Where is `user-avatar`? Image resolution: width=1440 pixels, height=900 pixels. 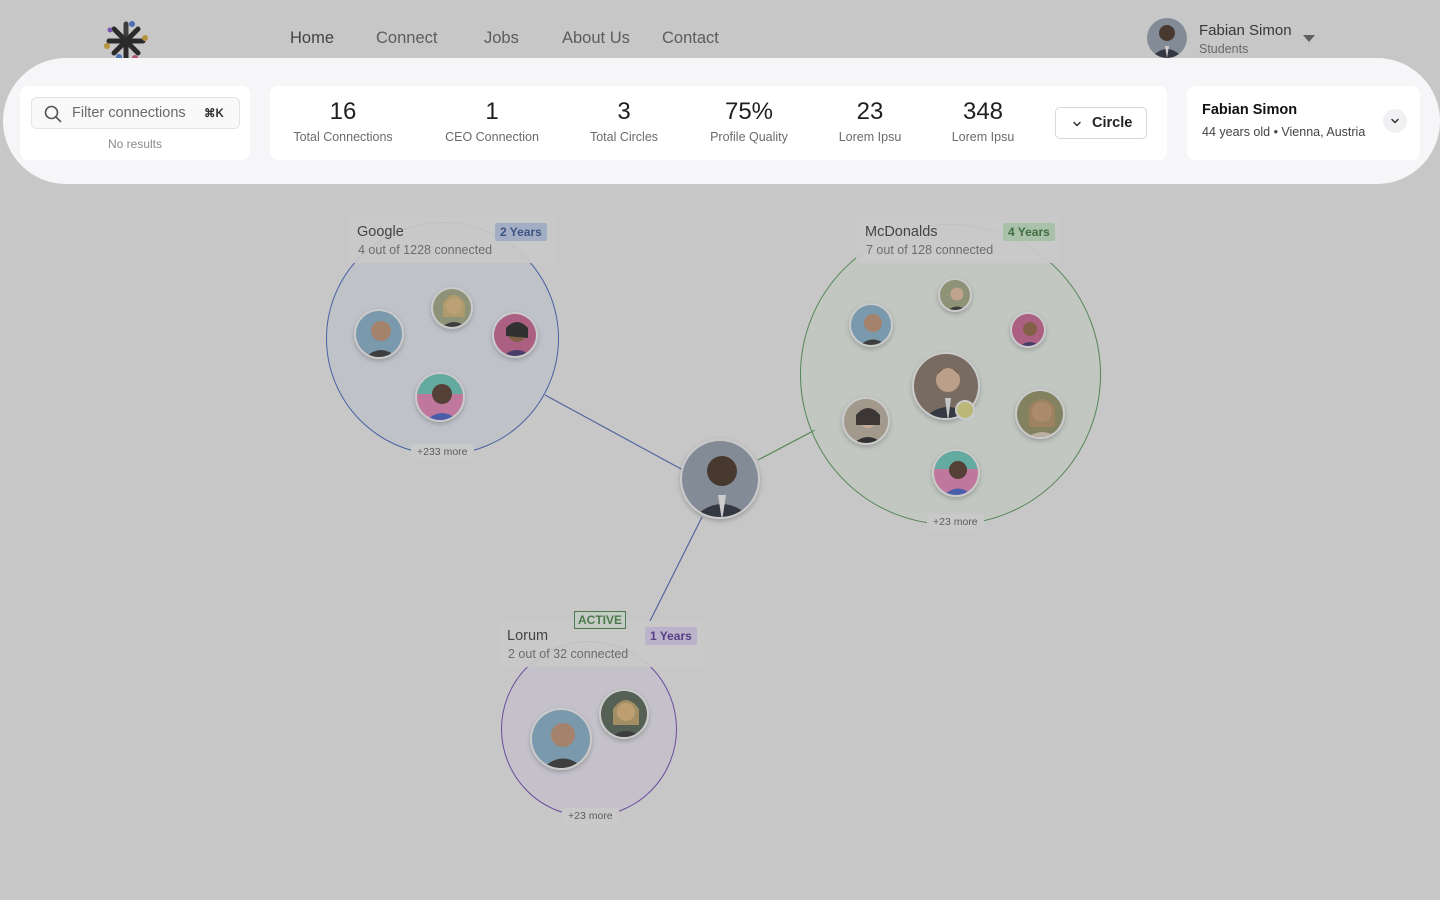
user-avatar is located at coordinates (1167, 38).